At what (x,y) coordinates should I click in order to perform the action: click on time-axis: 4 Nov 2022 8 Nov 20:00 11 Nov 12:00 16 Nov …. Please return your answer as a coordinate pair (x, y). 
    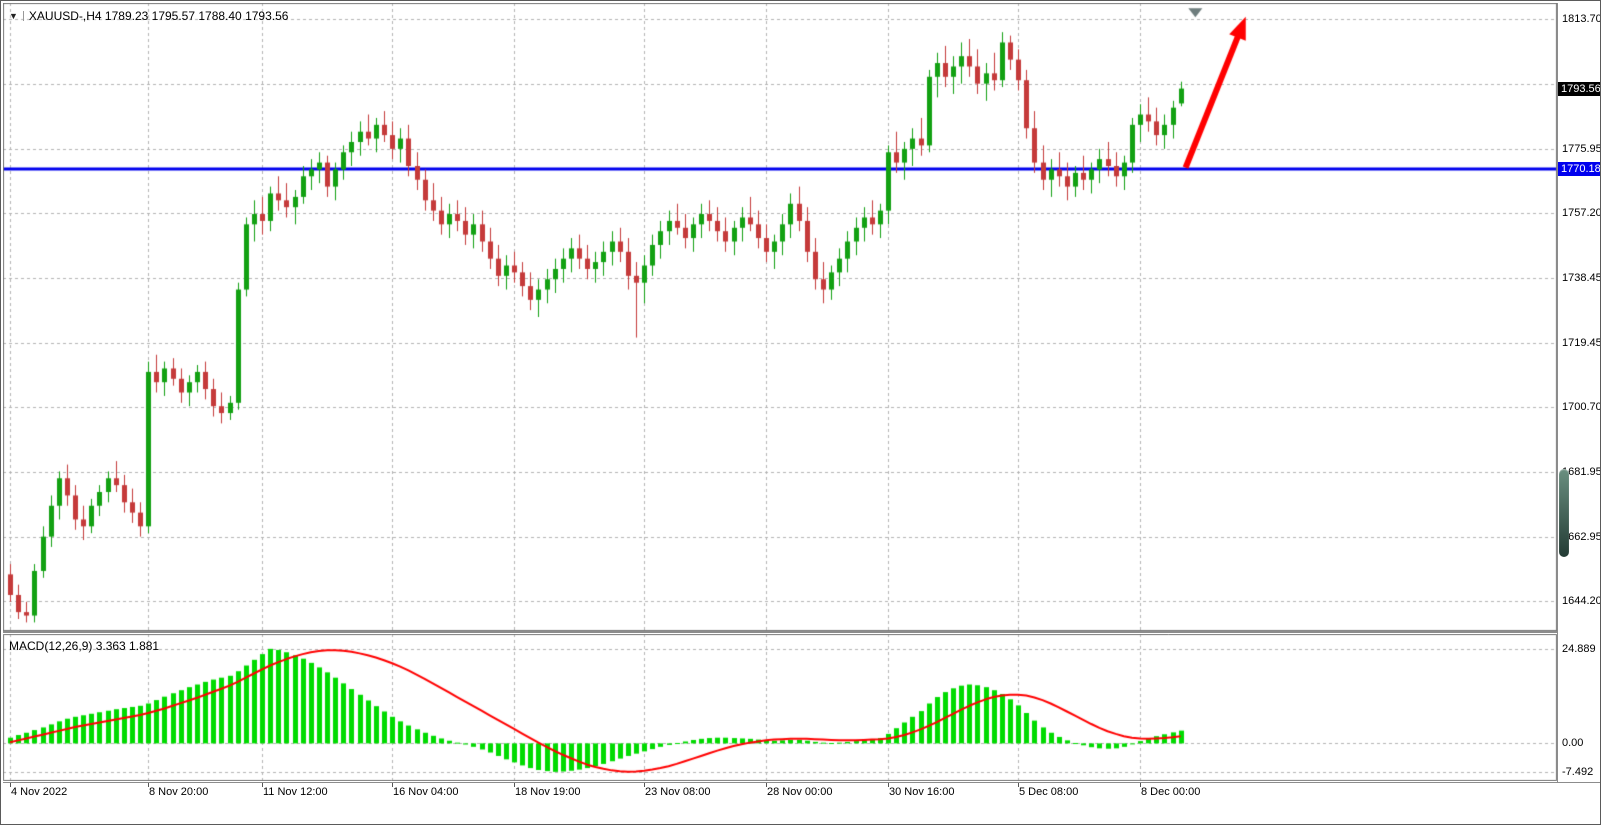
    Looking at the image, I should click on (780, 795).